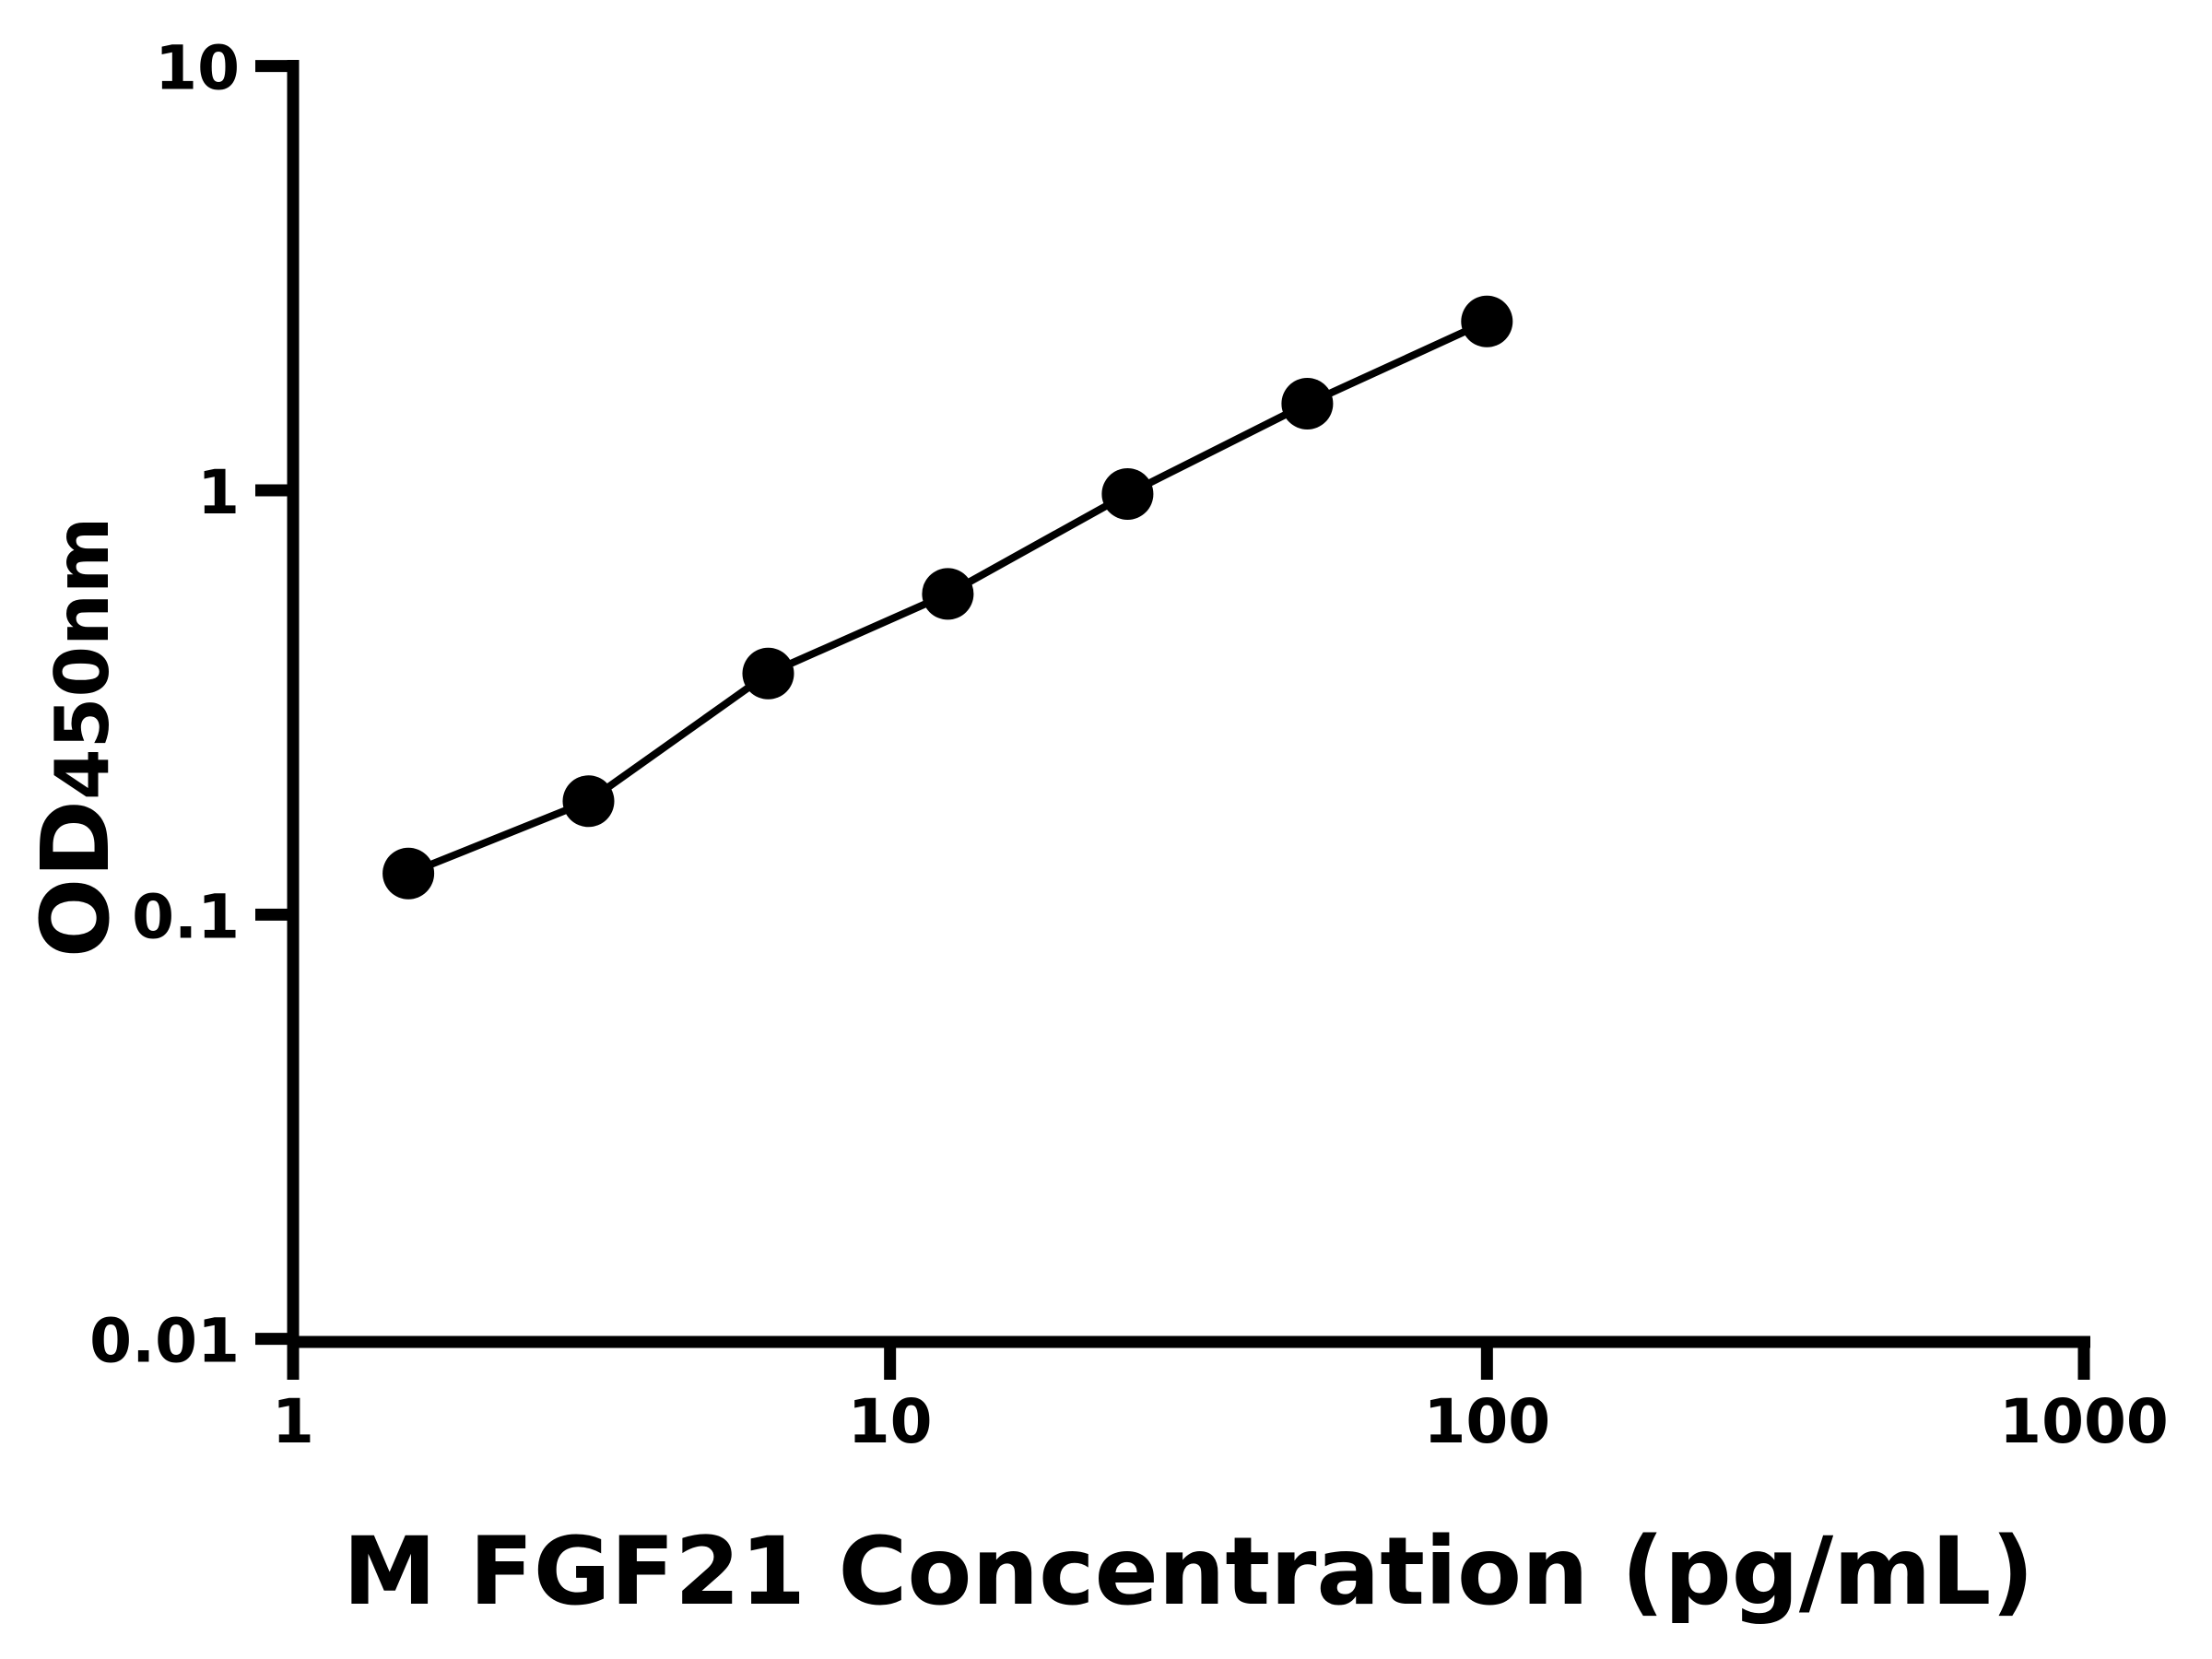 The height and width of the screenshot is (1659, 2212). What do you see at coordinates (1220, 1421) in the screenshot?
I see `x-axis-tick-labels: 1 10 100 1000` at bounding box center [1220, 1421].